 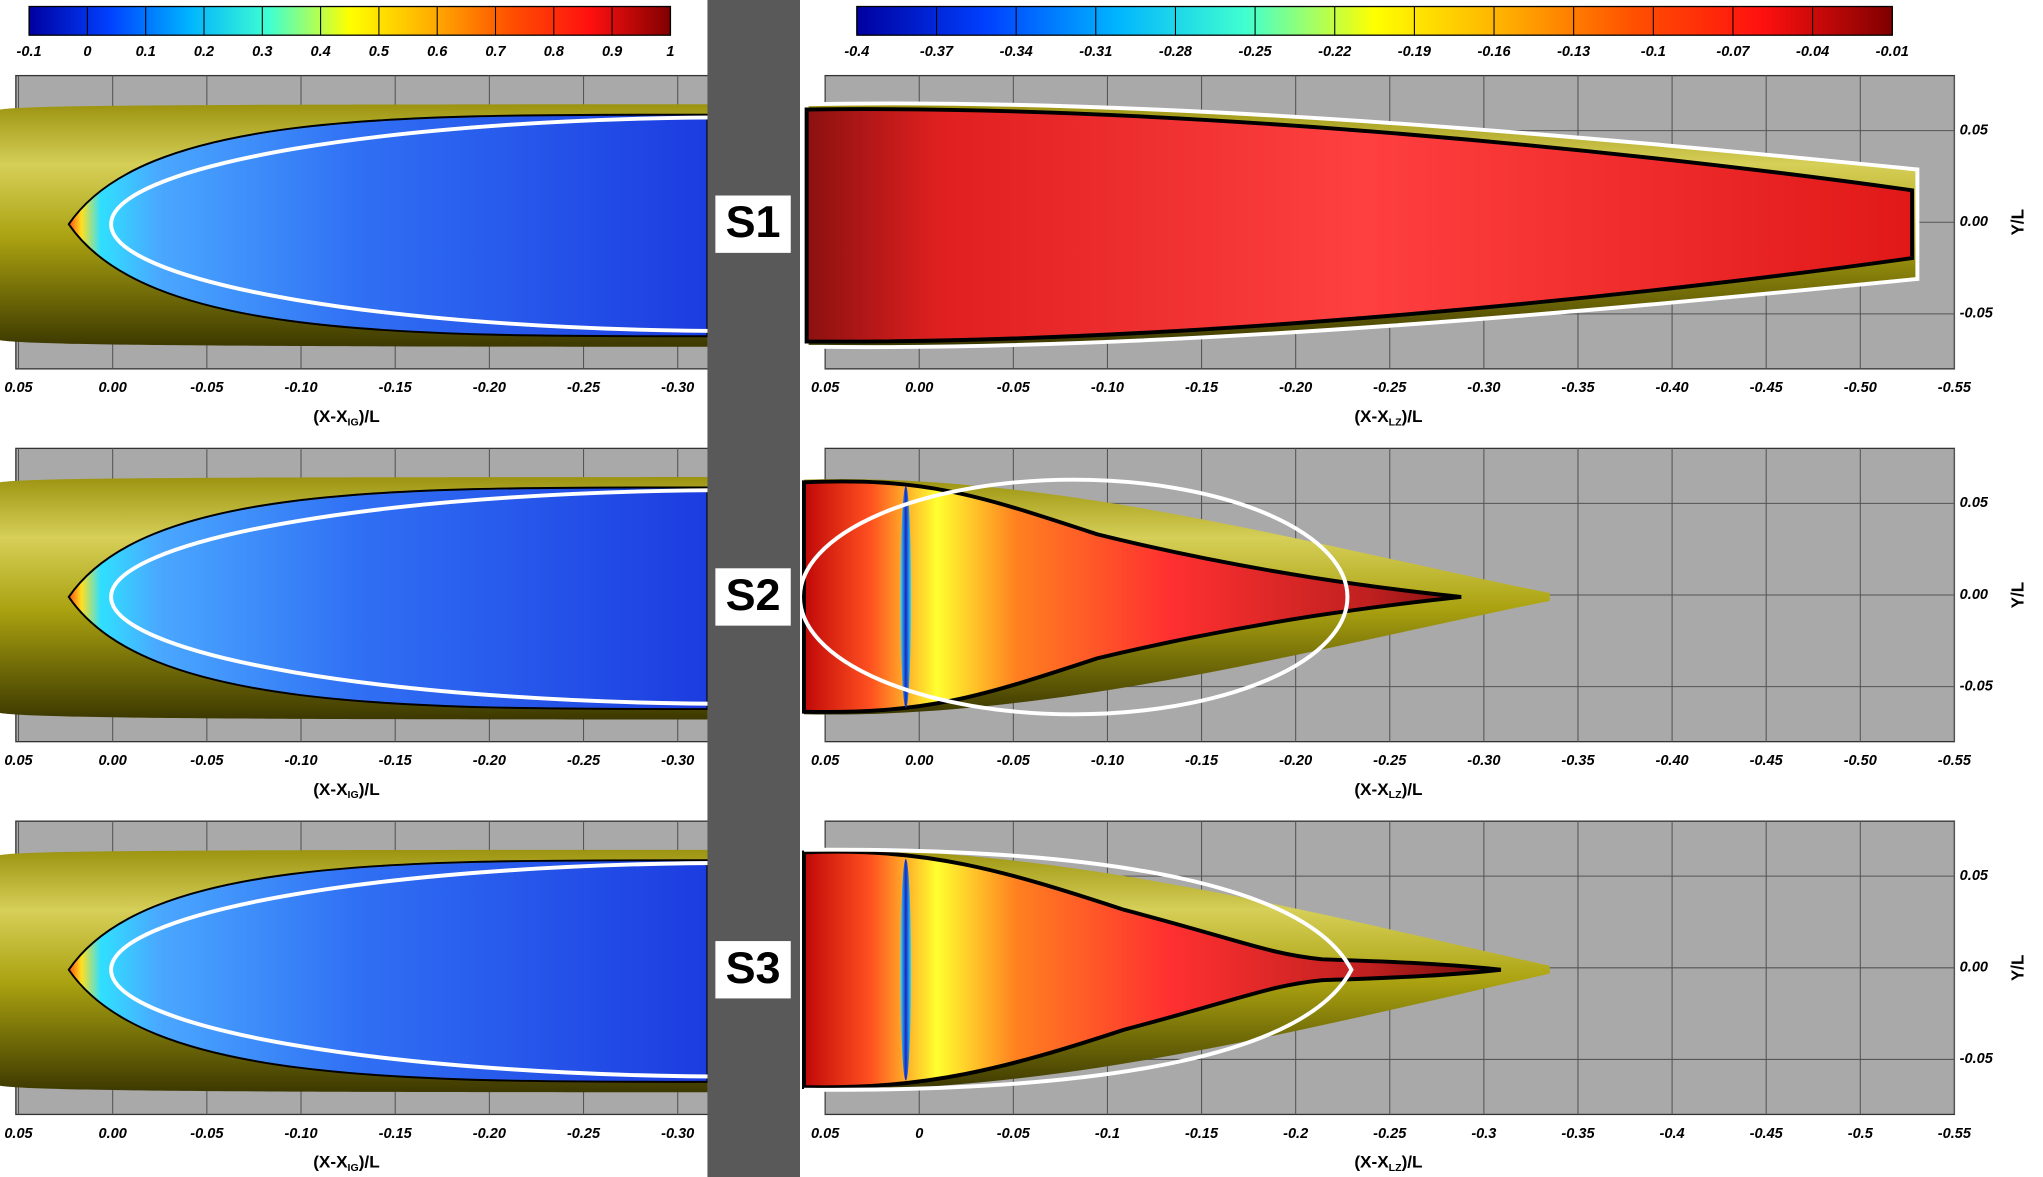 I want to click on x-tick-label: -0.50, so click(x=1860, y=761).